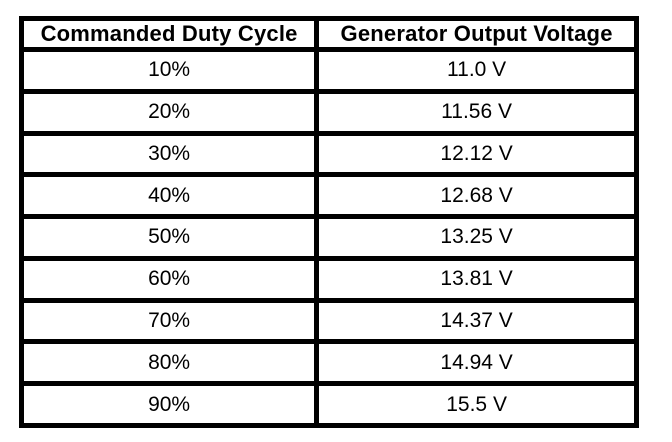 The image size is (672, 442). I want to click on voltage-cell: 11.0 V, so click(476, 70).